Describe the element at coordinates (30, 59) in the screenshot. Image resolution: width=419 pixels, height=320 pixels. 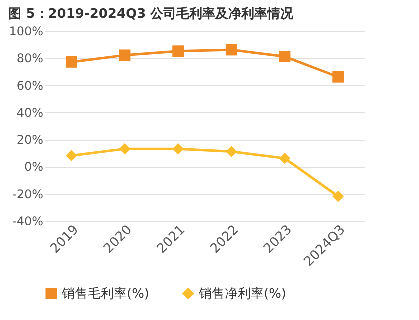
I see `y-tick-label: 80%` at that location.